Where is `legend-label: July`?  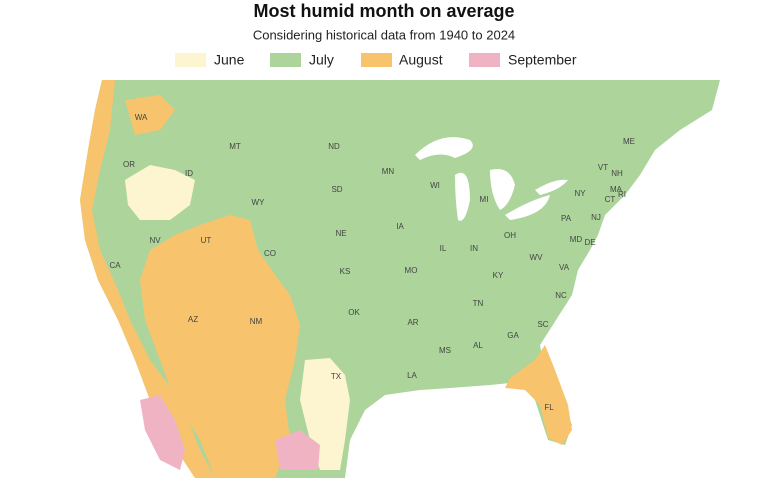 legend-label: July is located at coordinates (321, 60).